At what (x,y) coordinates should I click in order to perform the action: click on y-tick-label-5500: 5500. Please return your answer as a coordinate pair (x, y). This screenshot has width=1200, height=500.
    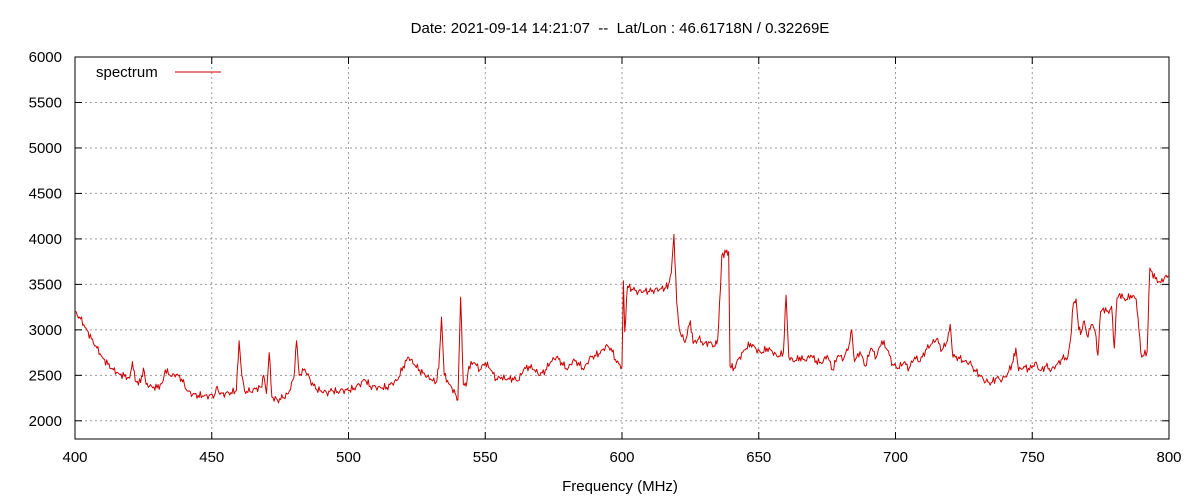
    Looking at the image, I should click on (45, 102).